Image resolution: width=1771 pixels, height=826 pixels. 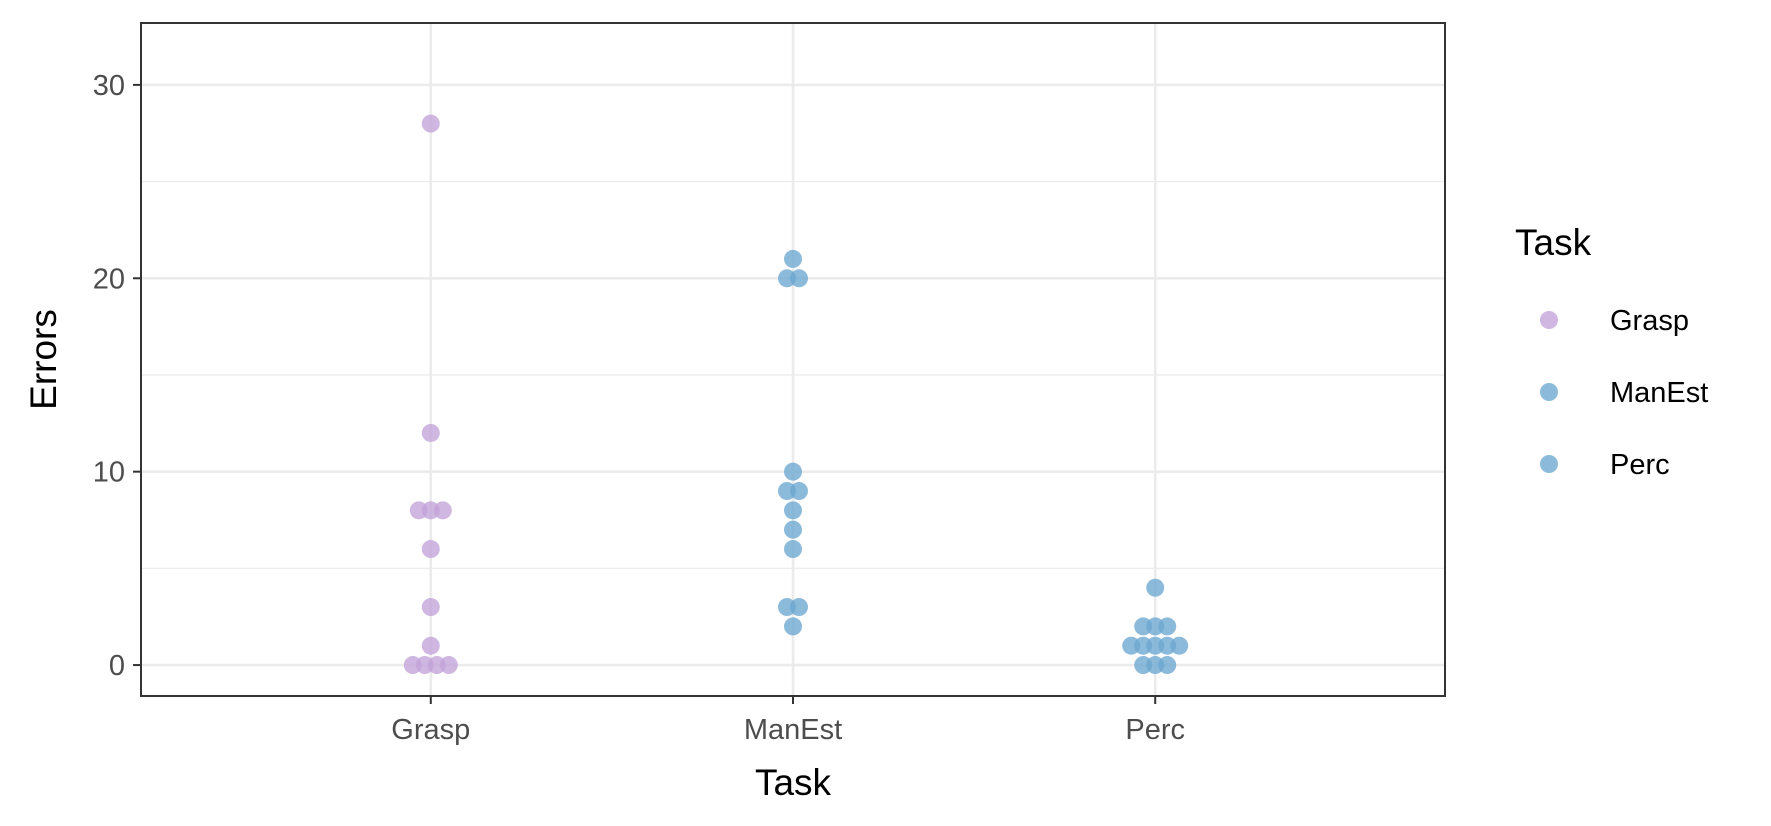 What do you see at coordinates (109, 279) in the screenshot?
I see `y-tick-label: 20` at bounding box center [109, 279].